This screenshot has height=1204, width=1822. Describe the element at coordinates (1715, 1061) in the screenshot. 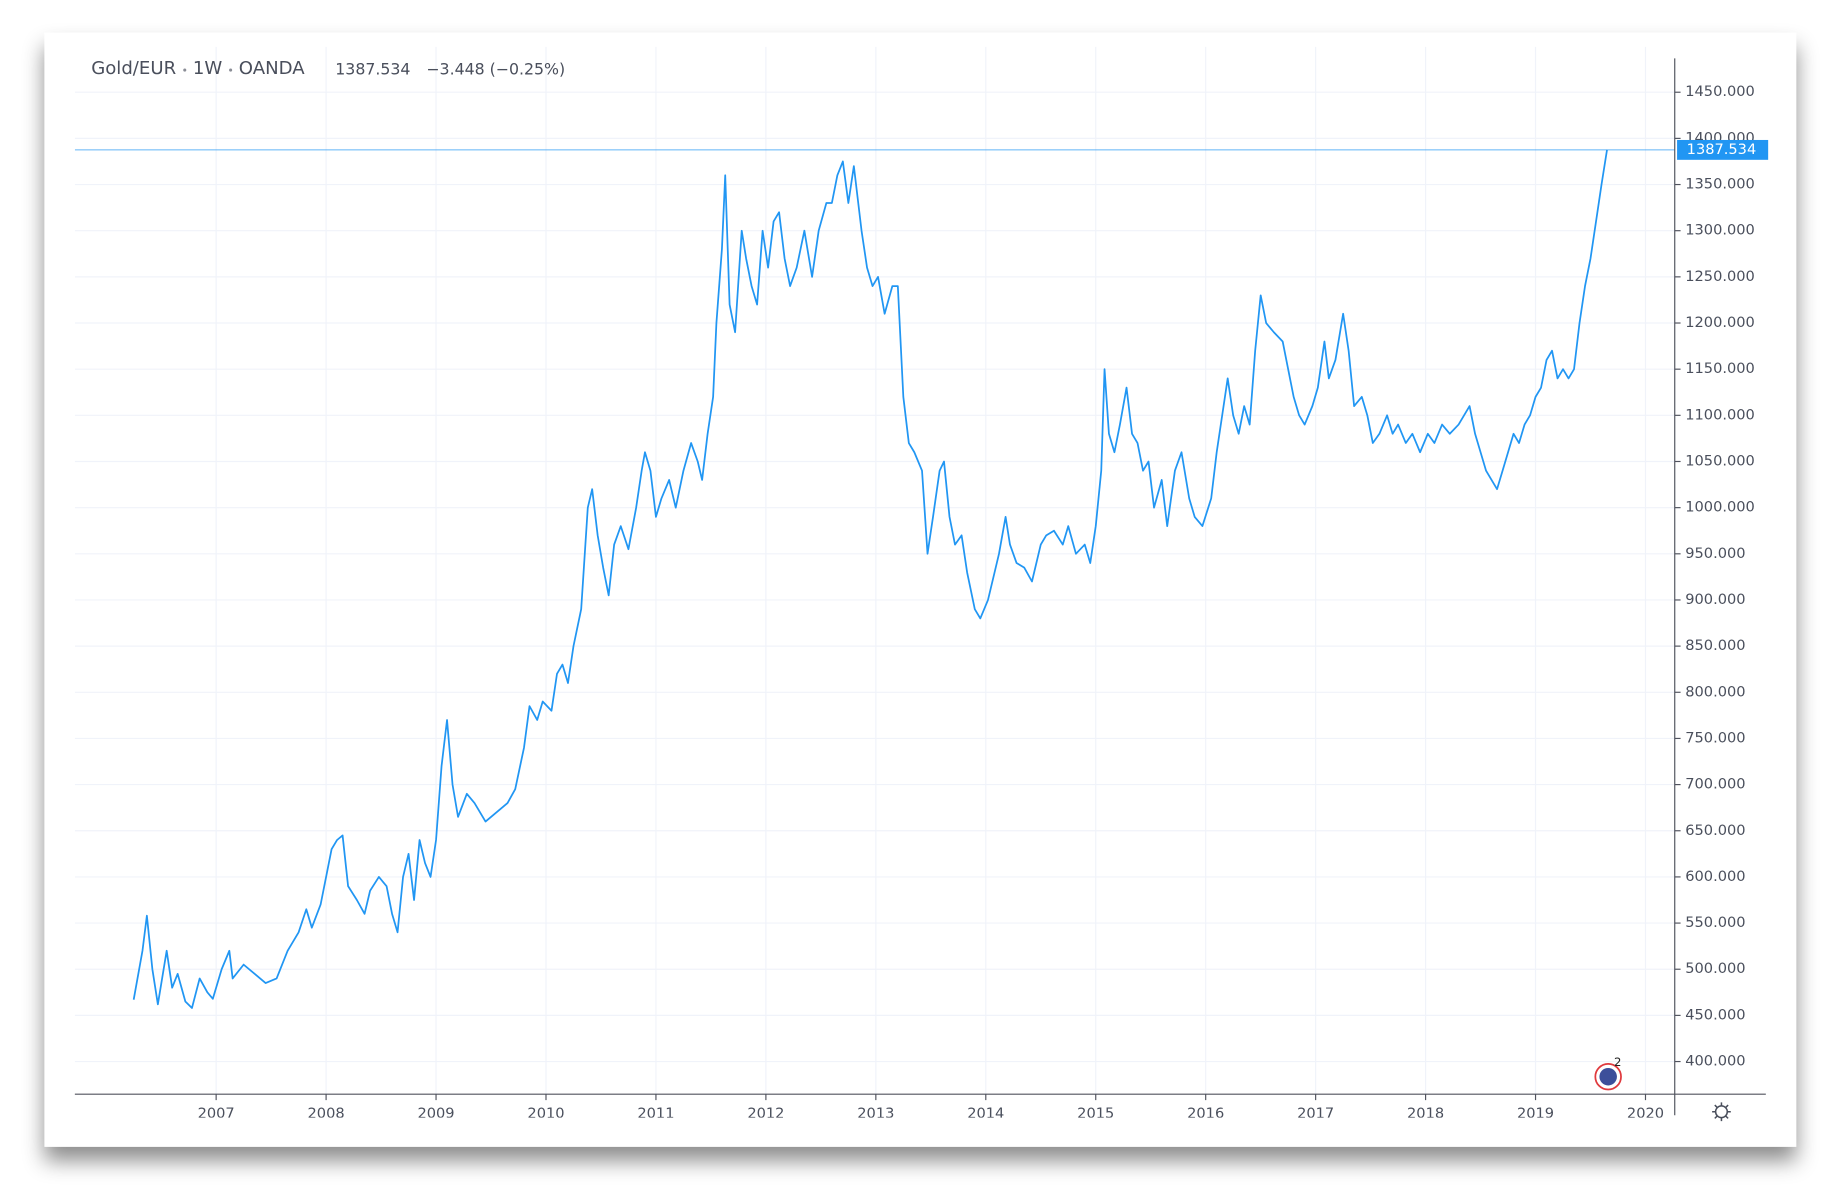

I see `y-tick-label: 400.000` at that location.